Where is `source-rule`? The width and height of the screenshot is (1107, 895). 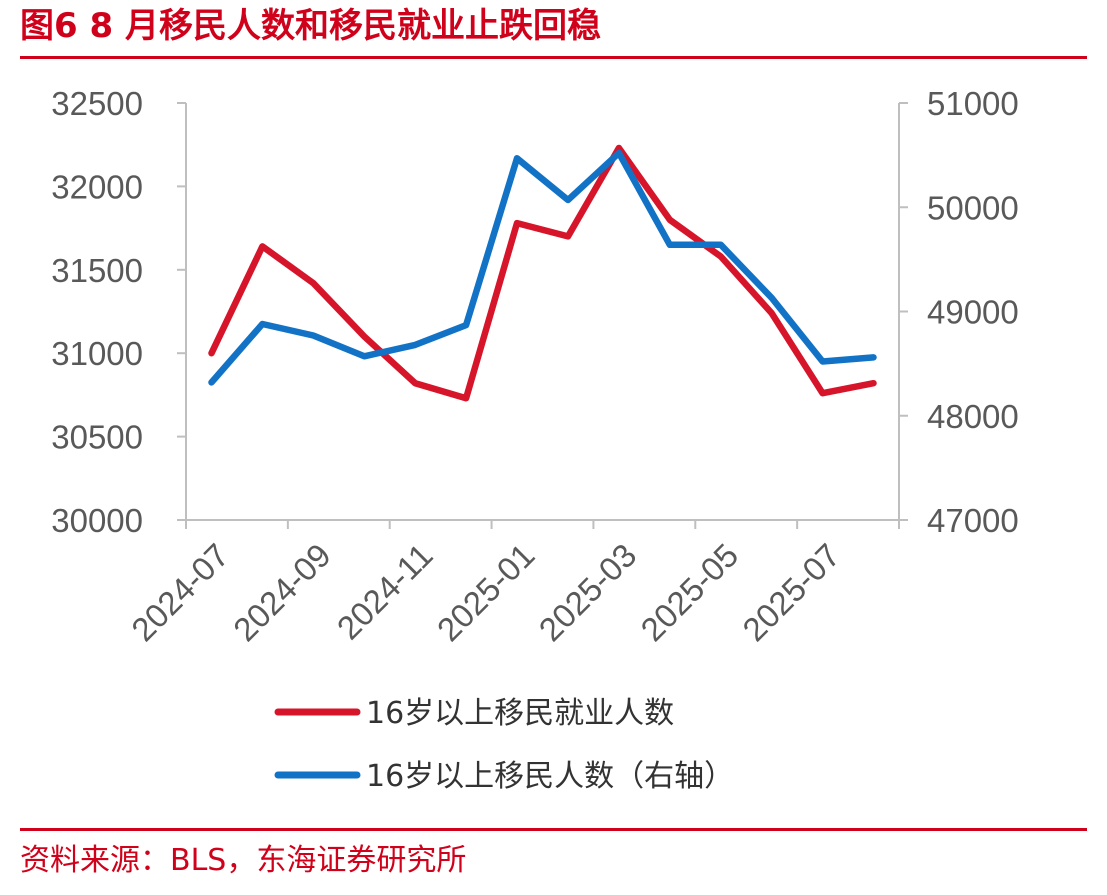
source-rule is located at coordinates (553, 829).